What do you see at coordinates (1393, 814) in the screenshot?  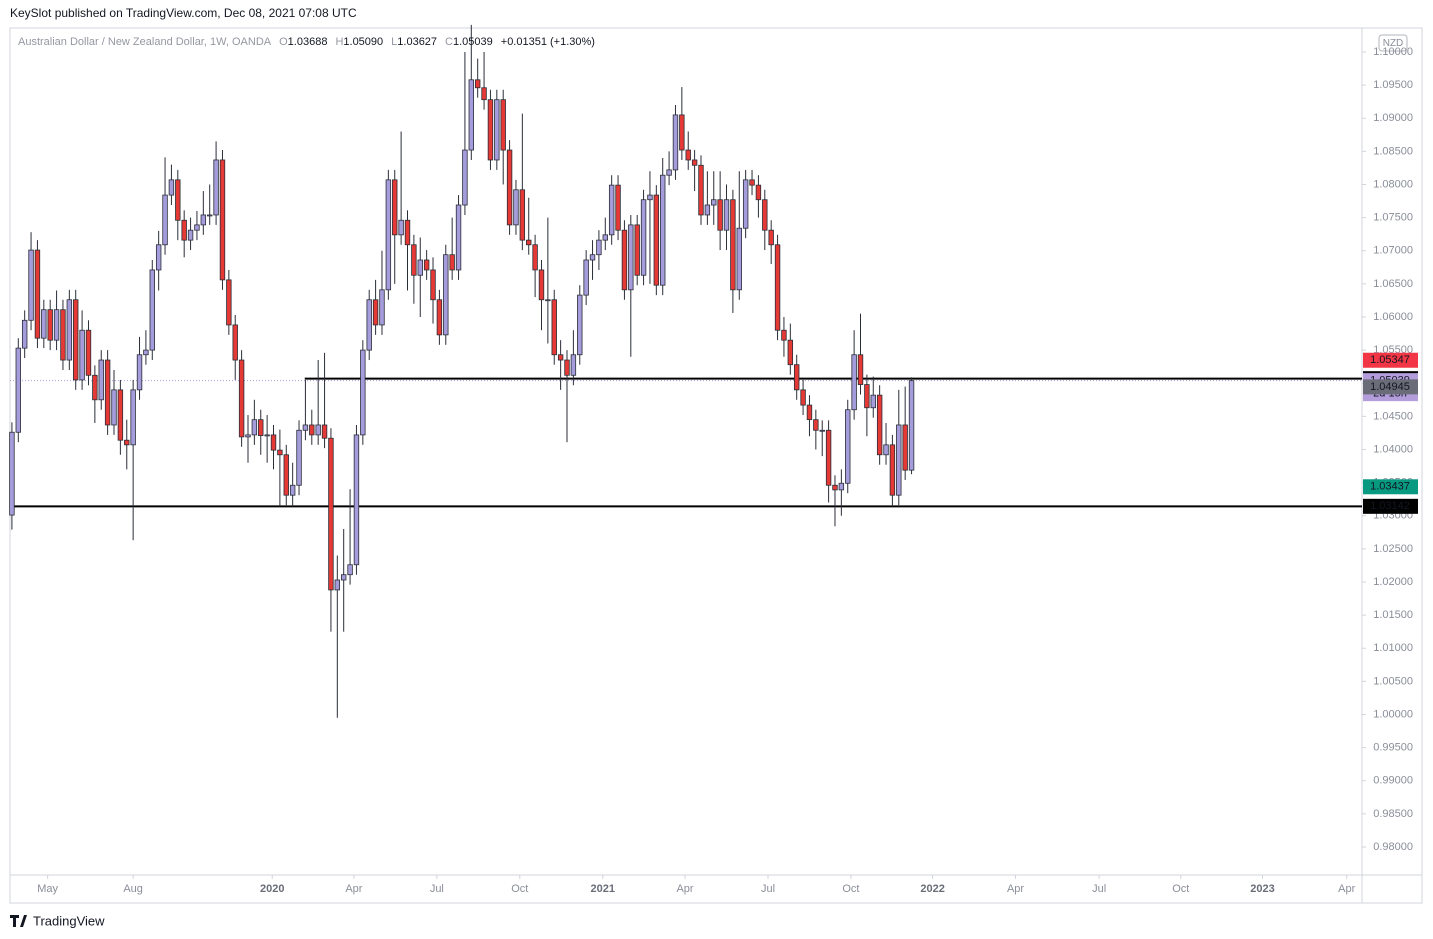 I see `y-tick-label: 0.98500` at bounding box center [1393, 814].